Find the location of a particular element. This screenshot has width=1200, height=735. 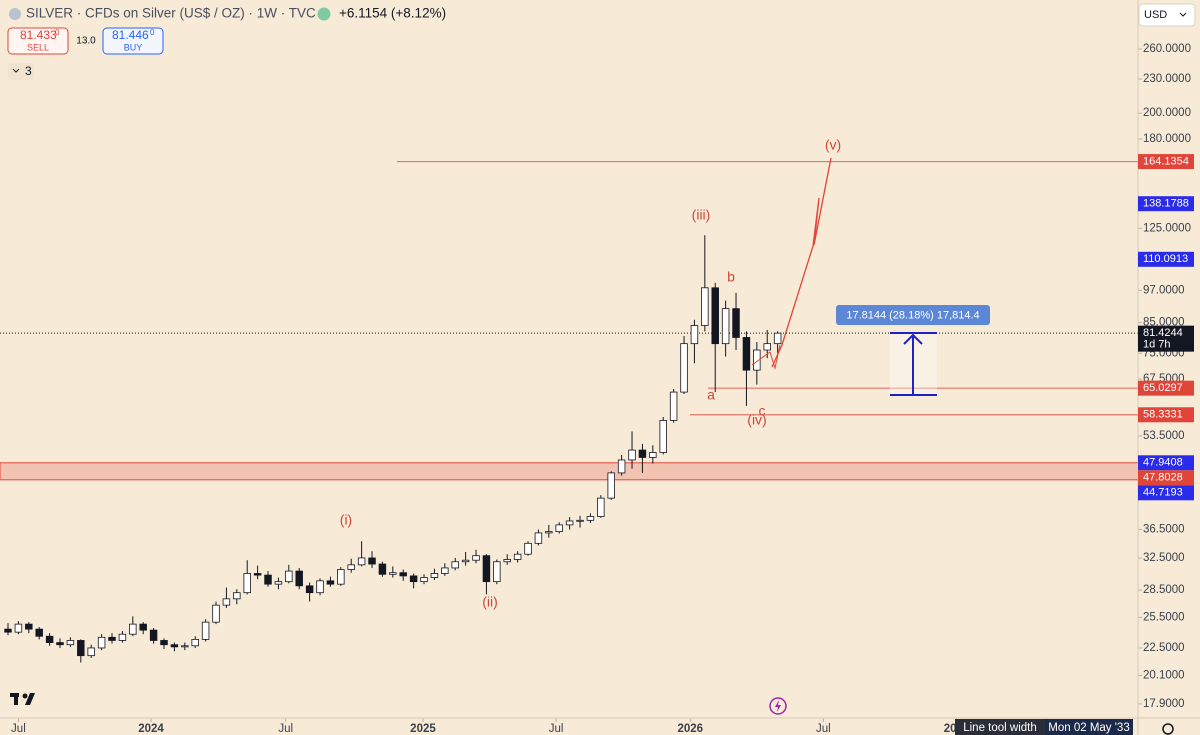

y-tick-label: 125.0000 is located at coordinates (1167, 228).